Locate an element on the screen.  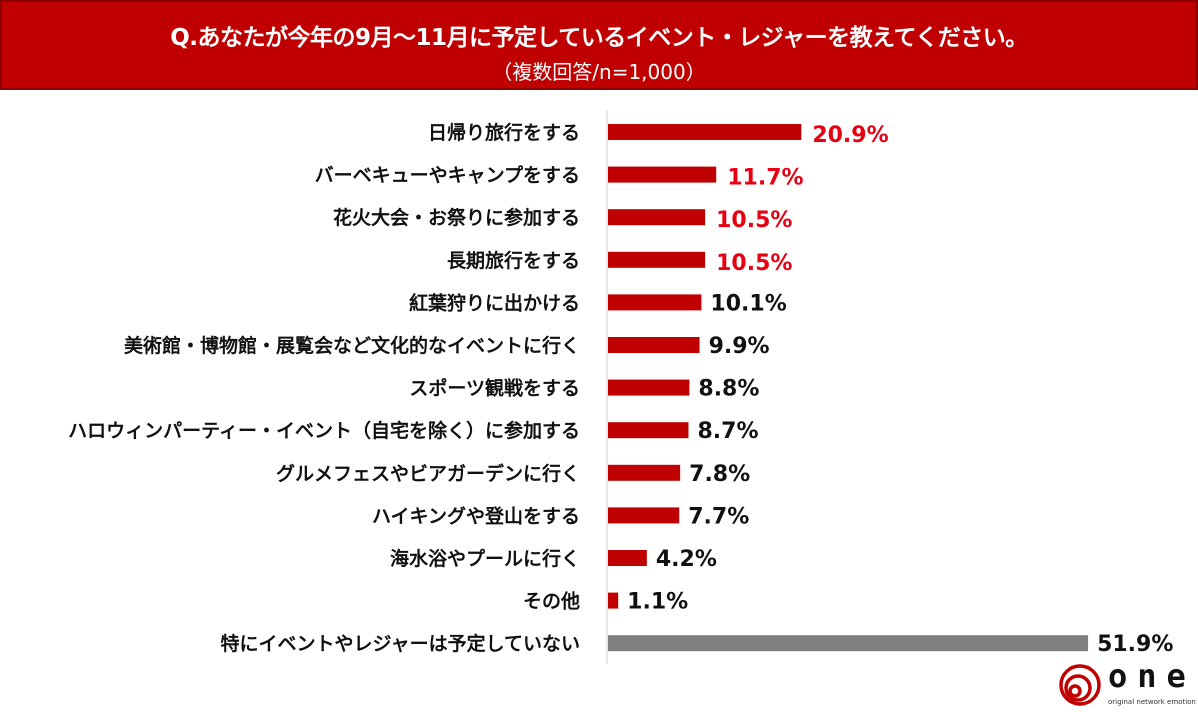
chart-title: Q.あなたが今年の9月～11月に予定しているイベント・レジャーを教えてください。 is located at coordinates (599, 38).